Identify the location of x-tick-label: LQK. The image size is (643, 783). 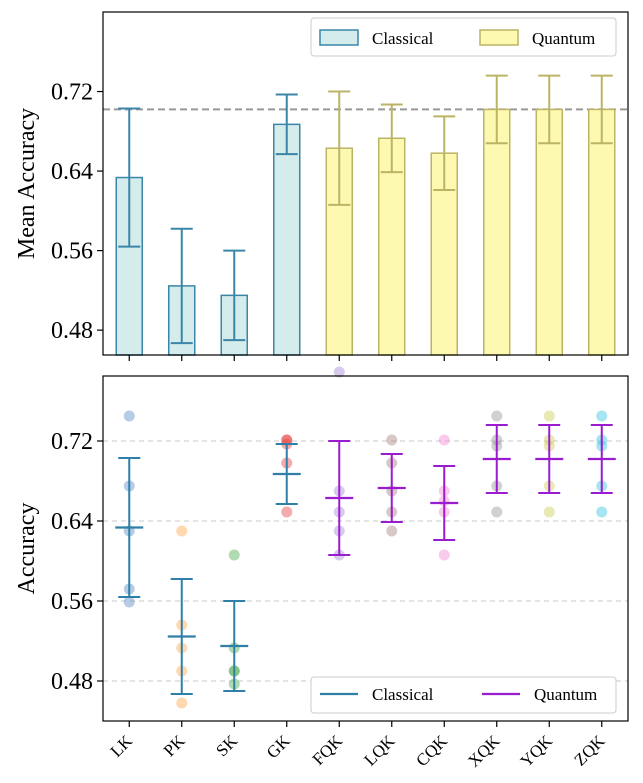
(379, 750).